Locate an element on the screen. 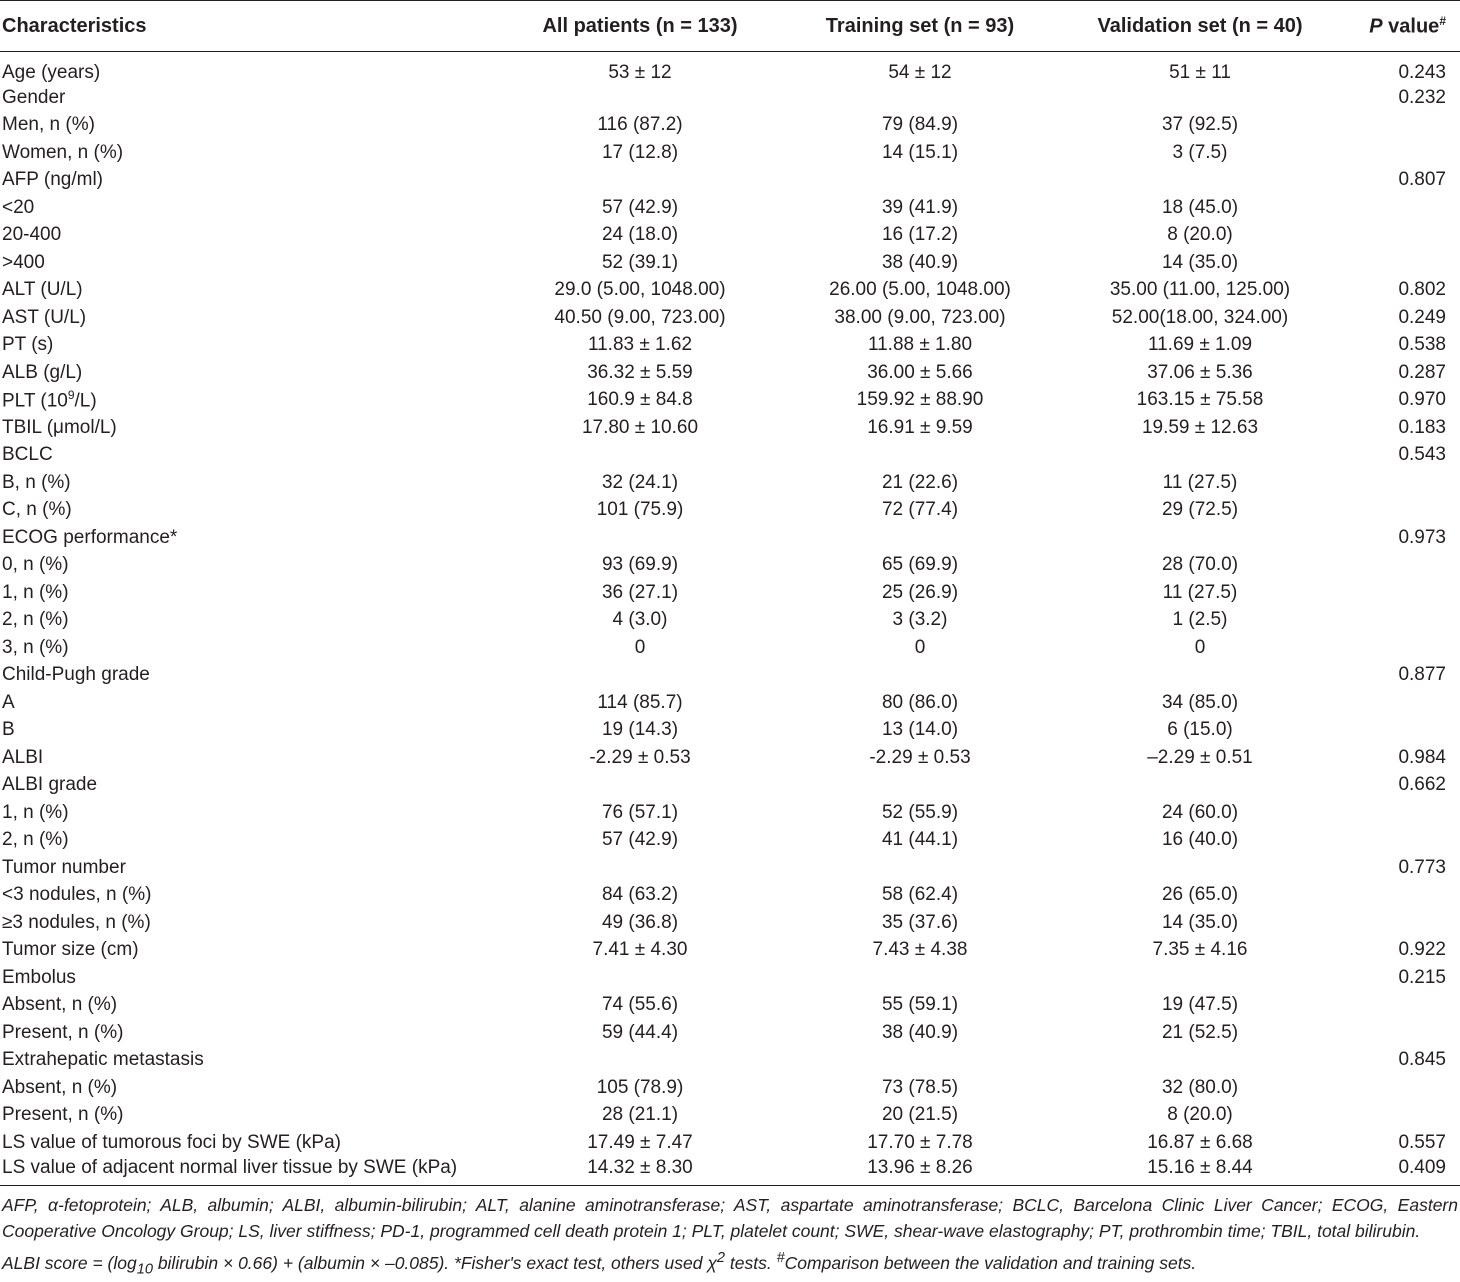 The width and height of the screenshot is (1460, 1282). row-label-text: 3, n (%) is located at coordinates (35, 647).